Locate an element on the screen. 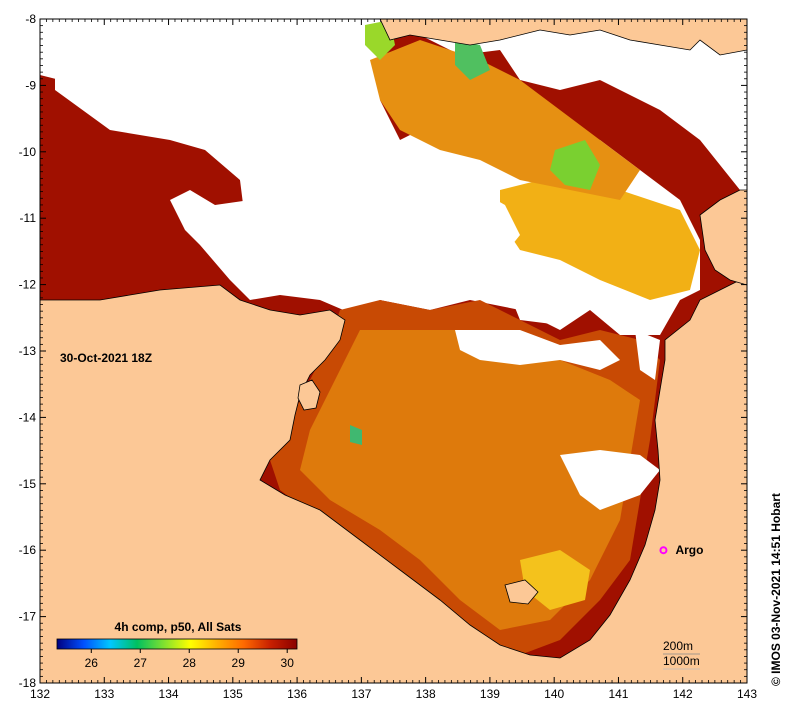 The height and width of the screenshot is (716, 791). argo-label: Argo is located at coordinates (689, 550).